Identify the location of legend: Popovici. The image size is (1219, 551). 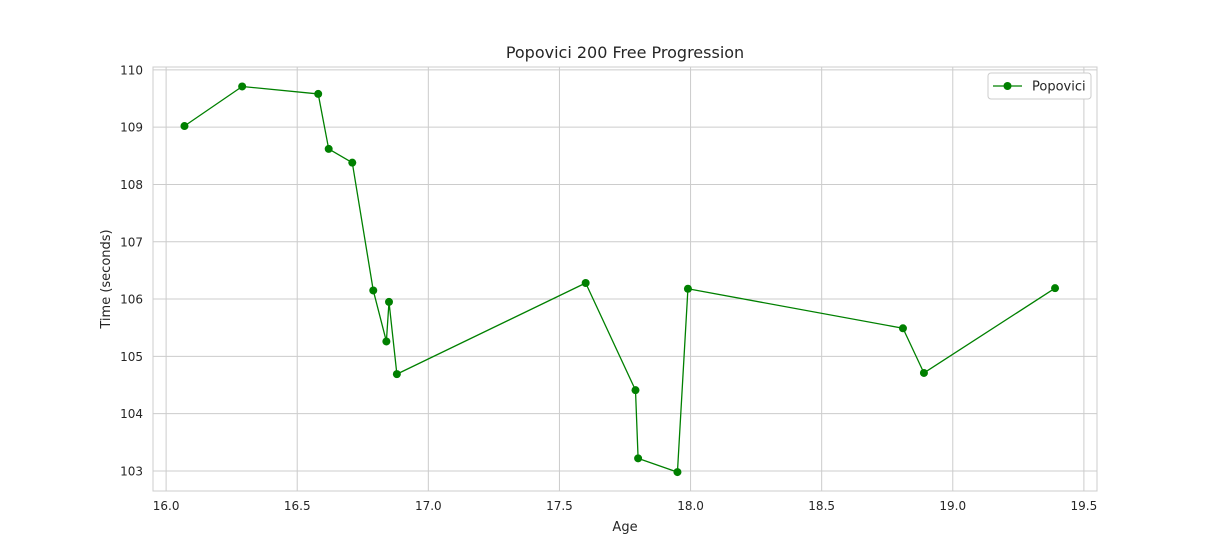
(1039, 86).